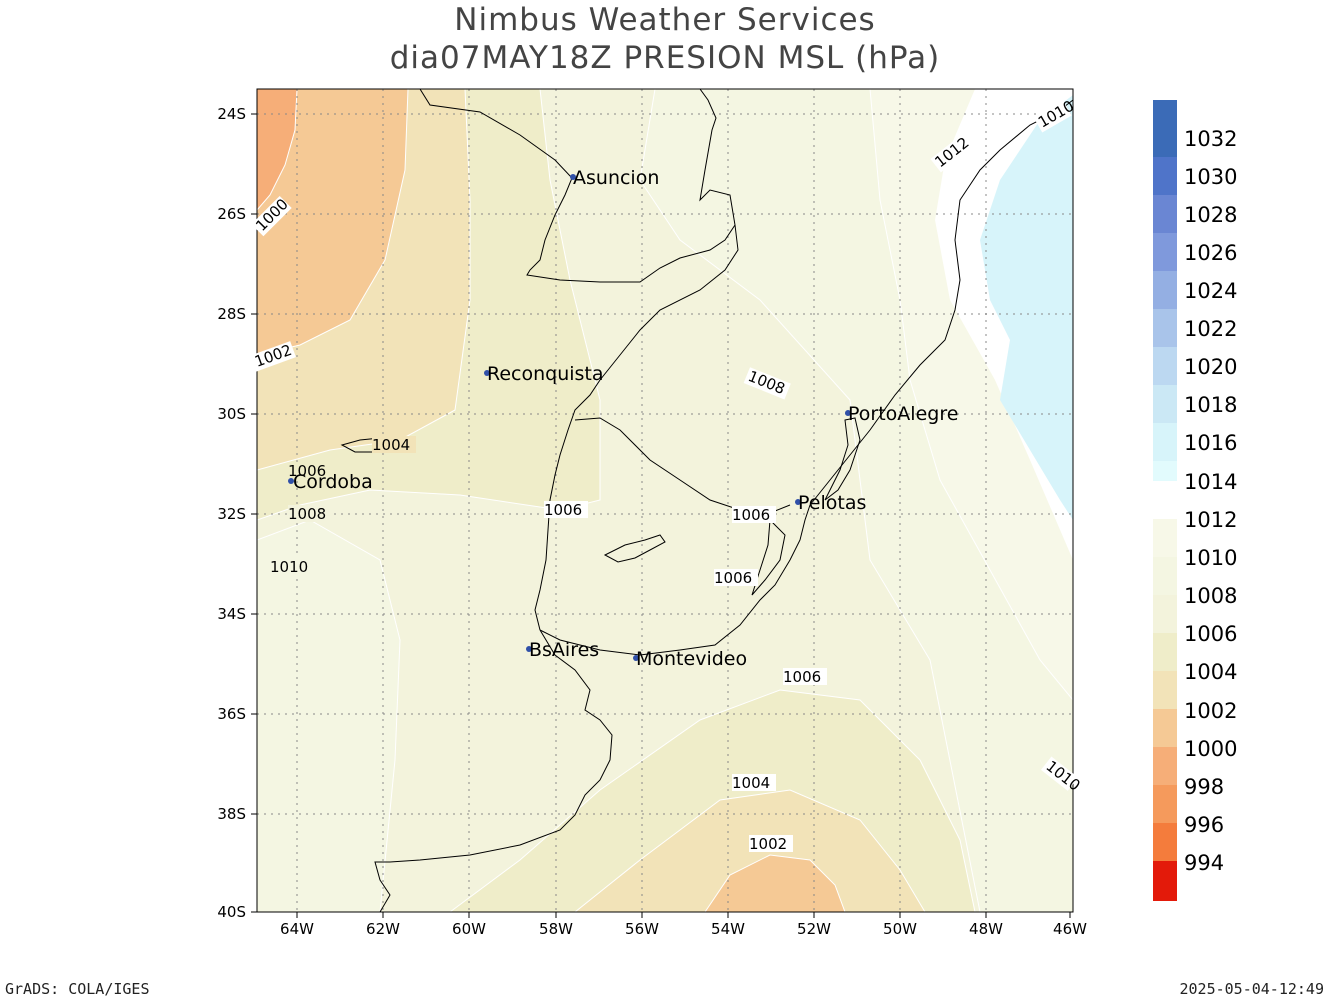  I want to click on footer-timestamp: 2025-05-04-12:49, so click(1252, 989).